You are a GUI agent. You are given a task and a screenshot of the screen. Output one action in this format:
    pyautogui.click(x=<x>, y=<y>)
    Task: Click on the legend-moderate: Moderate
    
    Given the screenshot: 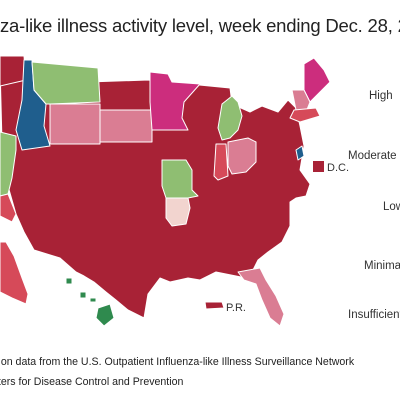 What is the action you would take?
    pyautogui.click(x=372, y=156)
    